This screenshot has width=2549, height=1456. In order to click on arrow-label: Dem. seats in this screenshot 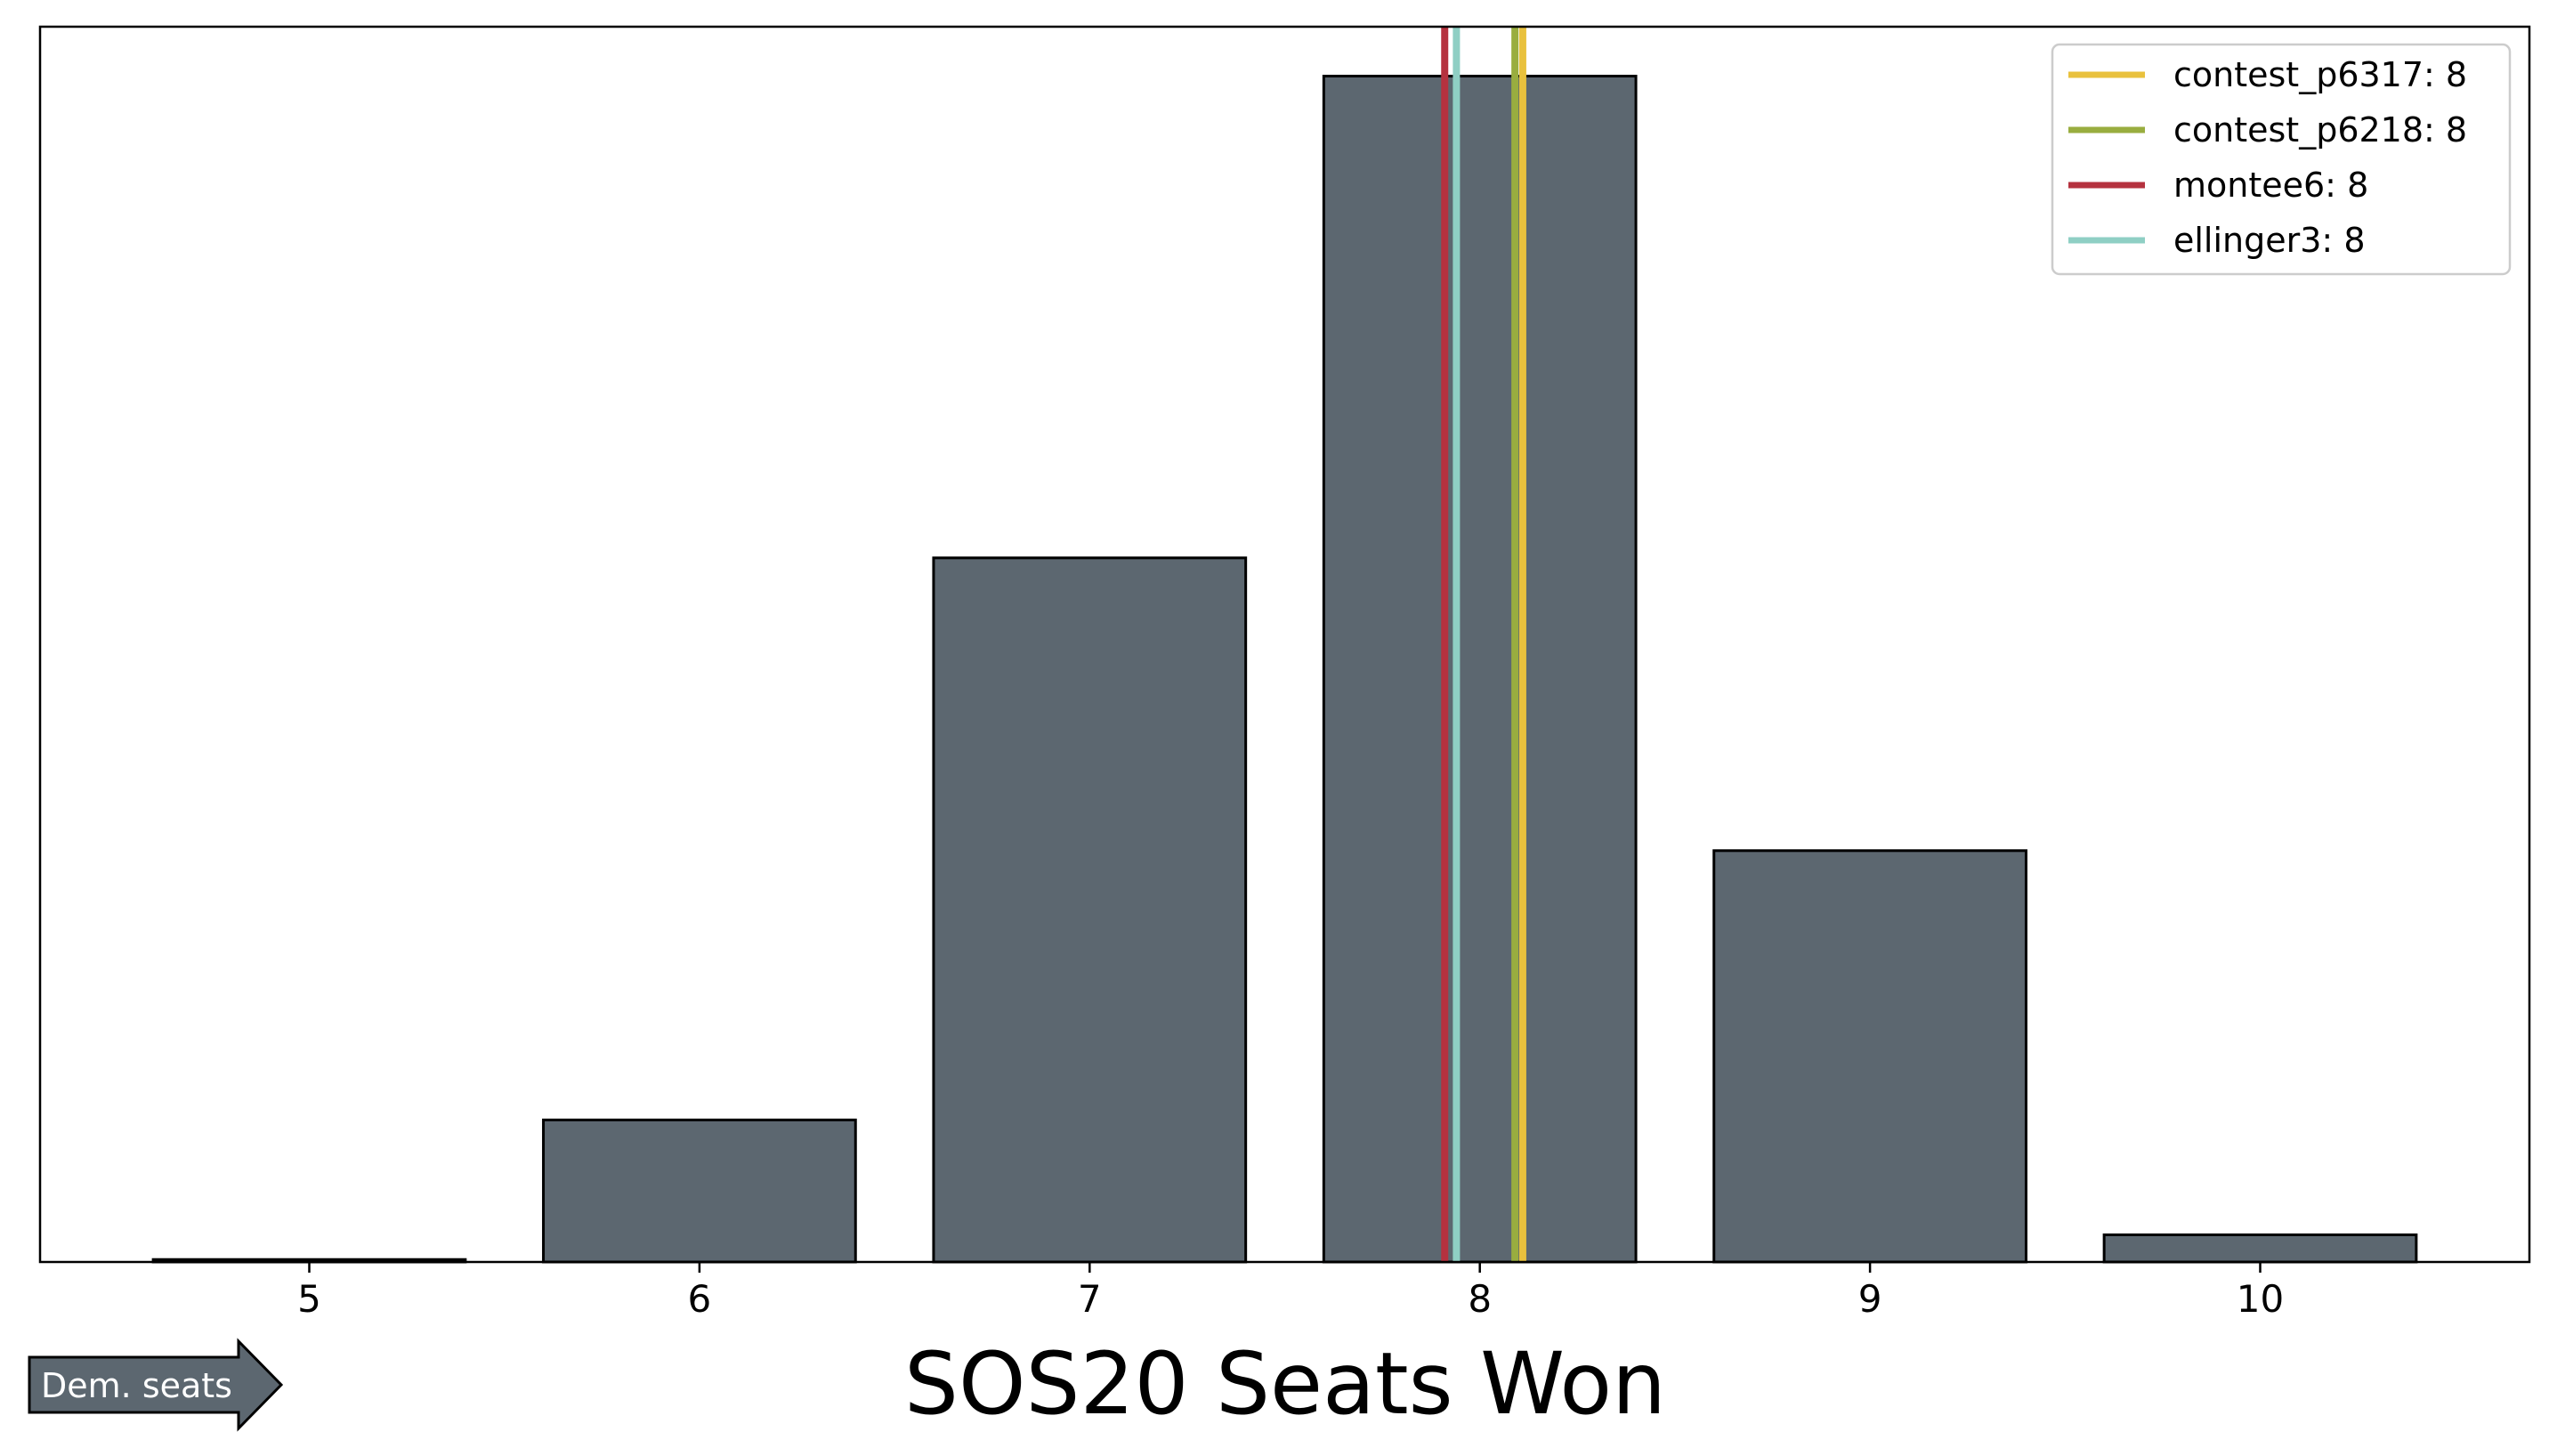, I will do `click(136, 1385)`.